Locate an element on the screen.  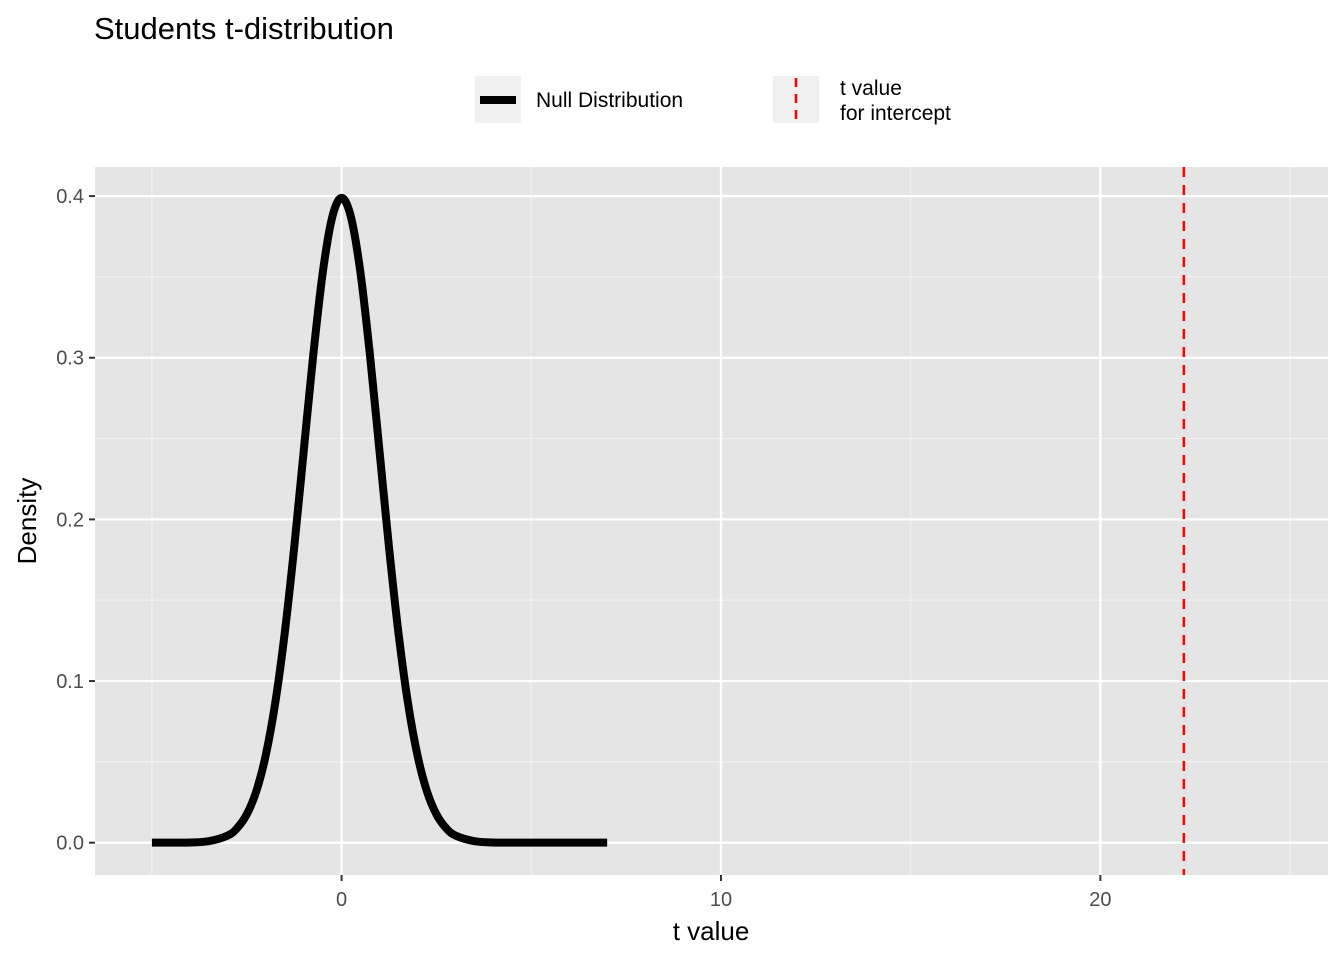
x-axis: 0 10 20 is located at coordinates (723, 893).